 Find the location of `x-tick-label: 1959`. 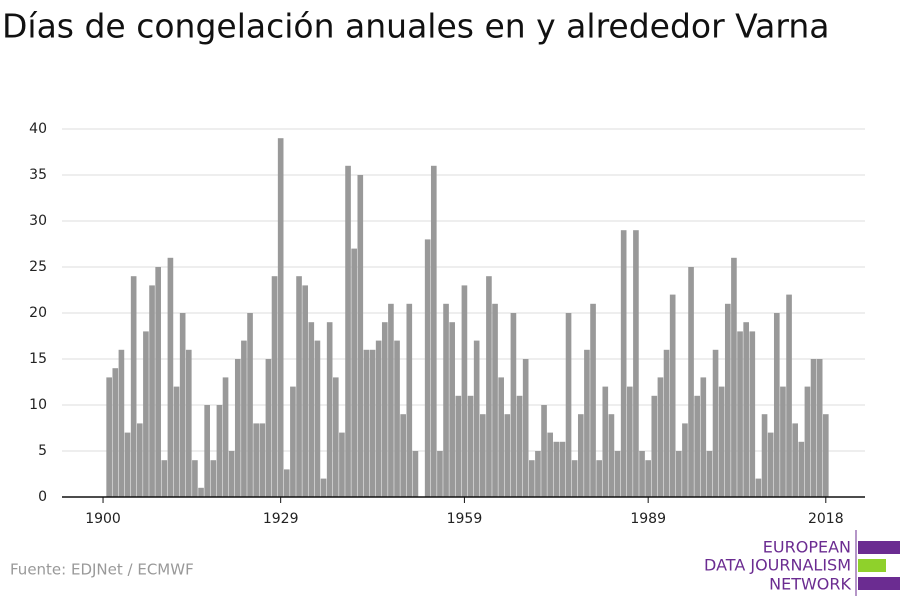

x-tick-label: 1959 is located at coordinates (465, 519).